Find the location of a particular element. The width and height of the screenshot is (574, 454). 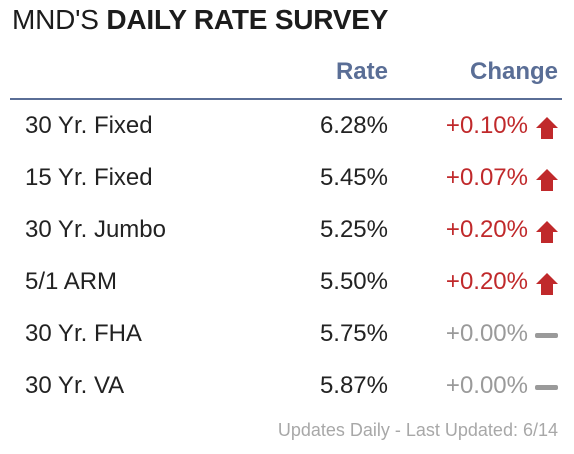

rate-value: 5.45% is located at coordinates (353, 177).